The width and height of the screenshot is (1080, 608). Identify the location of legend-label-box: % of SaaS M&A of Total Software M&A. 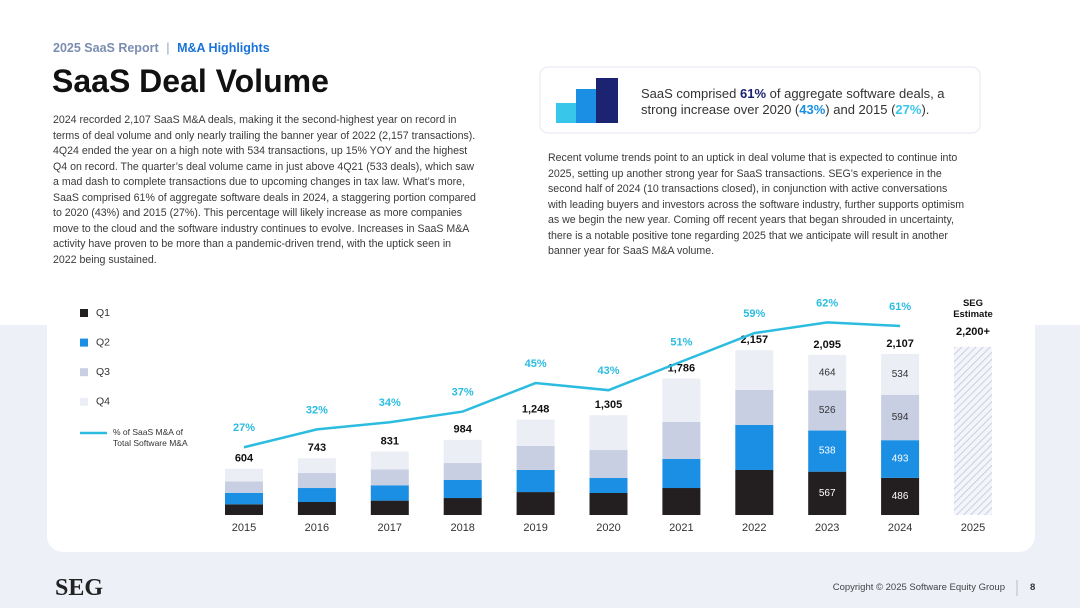
(150, 437).